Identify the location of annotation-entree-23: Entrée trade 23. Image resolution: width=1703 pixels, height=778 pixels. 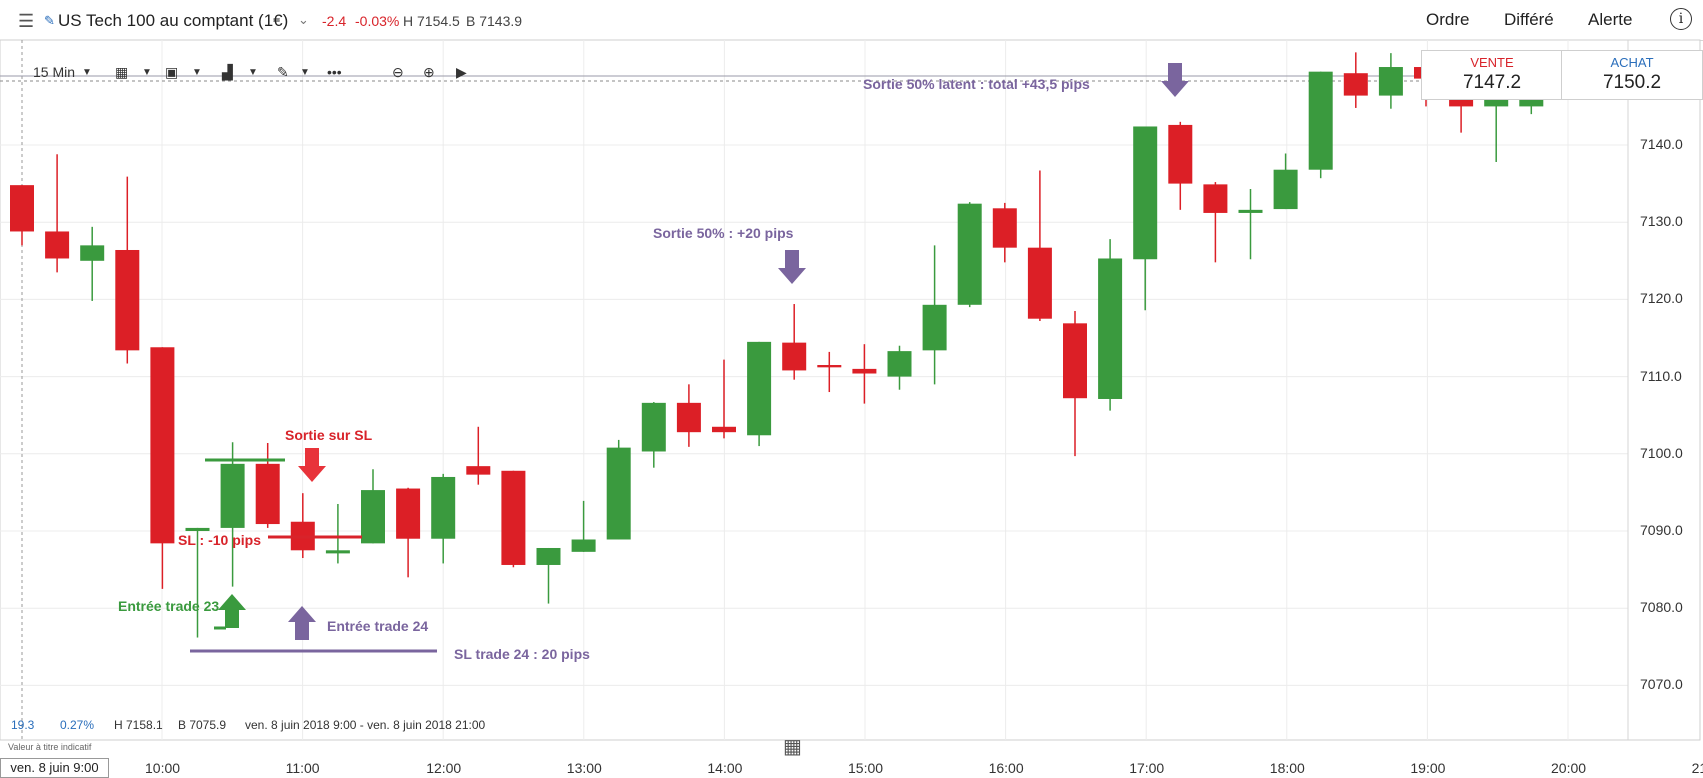
(169, 606).